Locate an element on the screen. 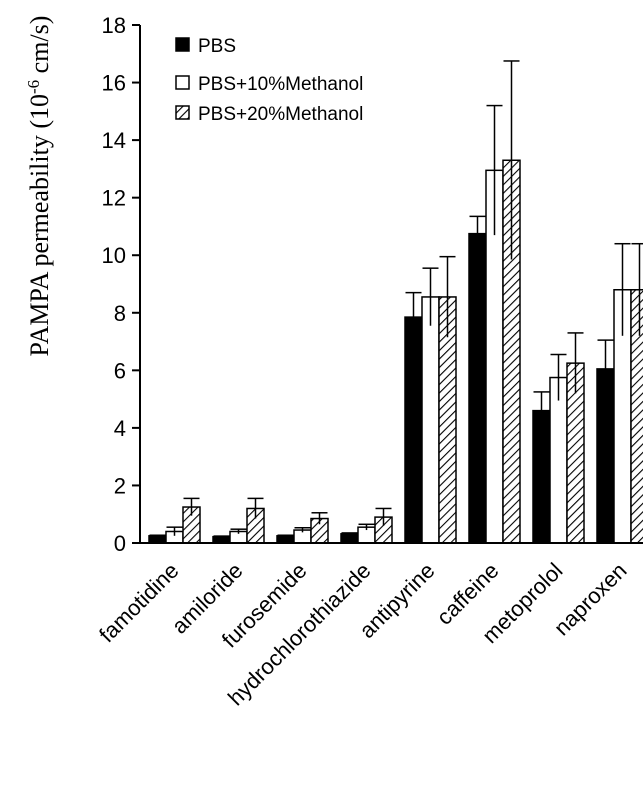 The height and width of the screenshot is (785, 643). y-tick-label-0: 0 is located at coordinates (120, 543).